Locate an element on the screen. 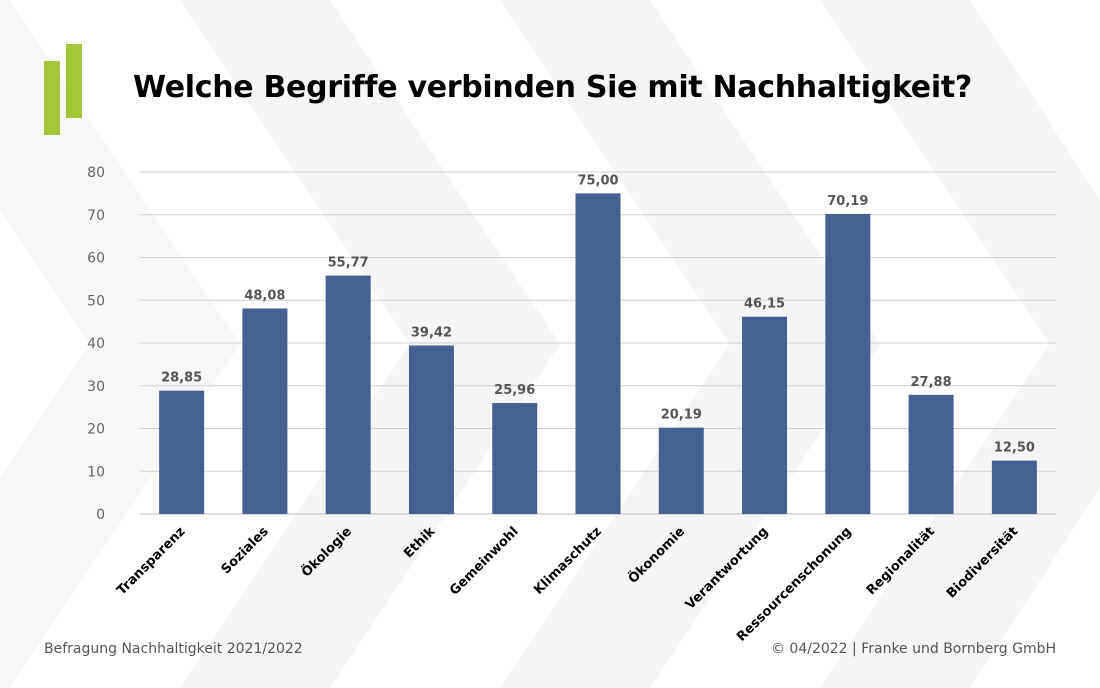 The width and height of the screenshot is (1100, 688). x-tick-label: Regionalität is located at coordinates (901, 561).